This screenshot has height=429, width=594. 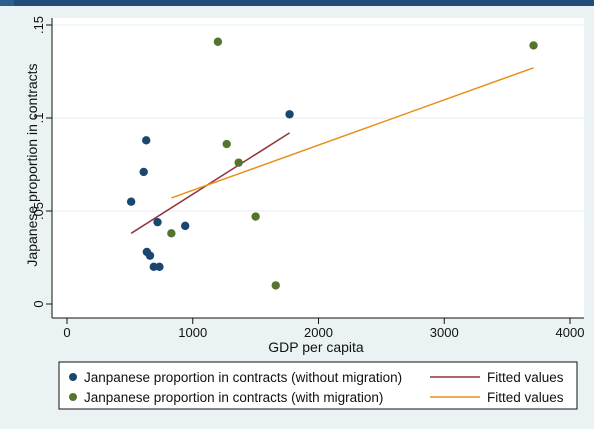 I want to click on y-tick-label: .05, so click(x=38, y=211).